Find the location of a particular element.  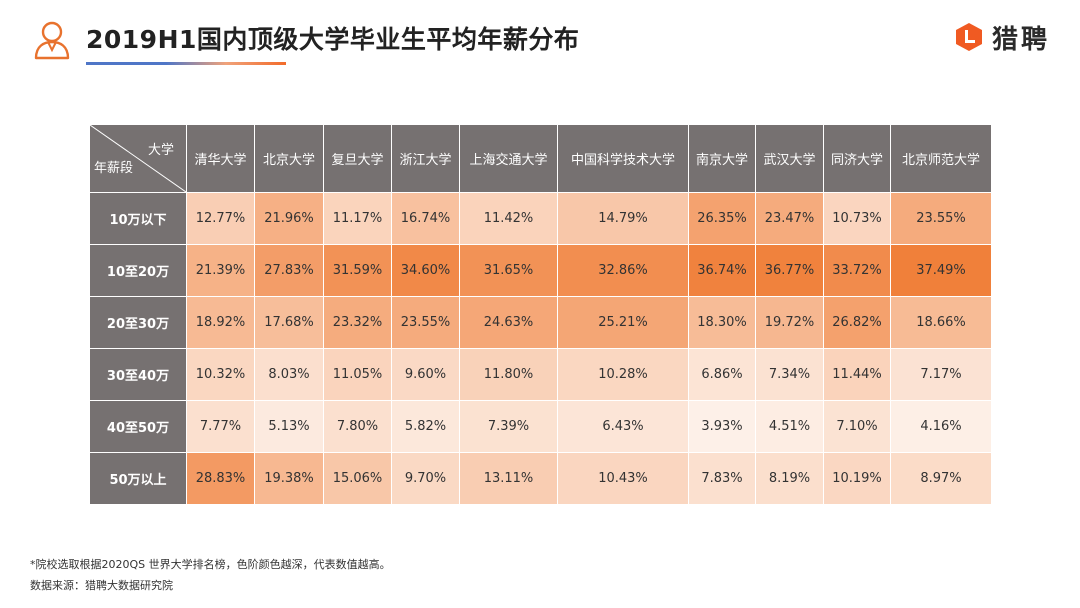

title-underline is located at coordinates (186, 63).